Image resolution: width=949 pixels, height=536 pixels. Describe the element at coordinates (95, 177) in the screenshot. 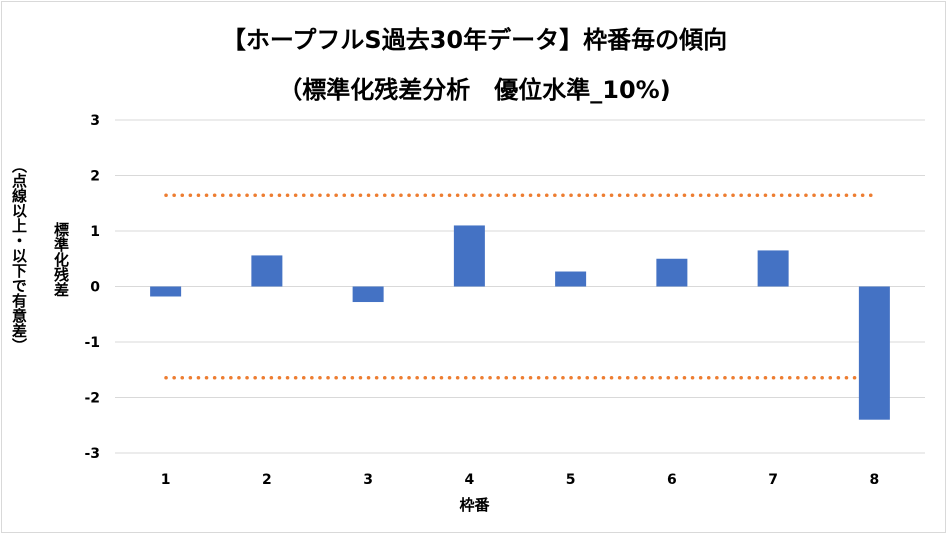

I see `y-tick-label: 2` at that location.